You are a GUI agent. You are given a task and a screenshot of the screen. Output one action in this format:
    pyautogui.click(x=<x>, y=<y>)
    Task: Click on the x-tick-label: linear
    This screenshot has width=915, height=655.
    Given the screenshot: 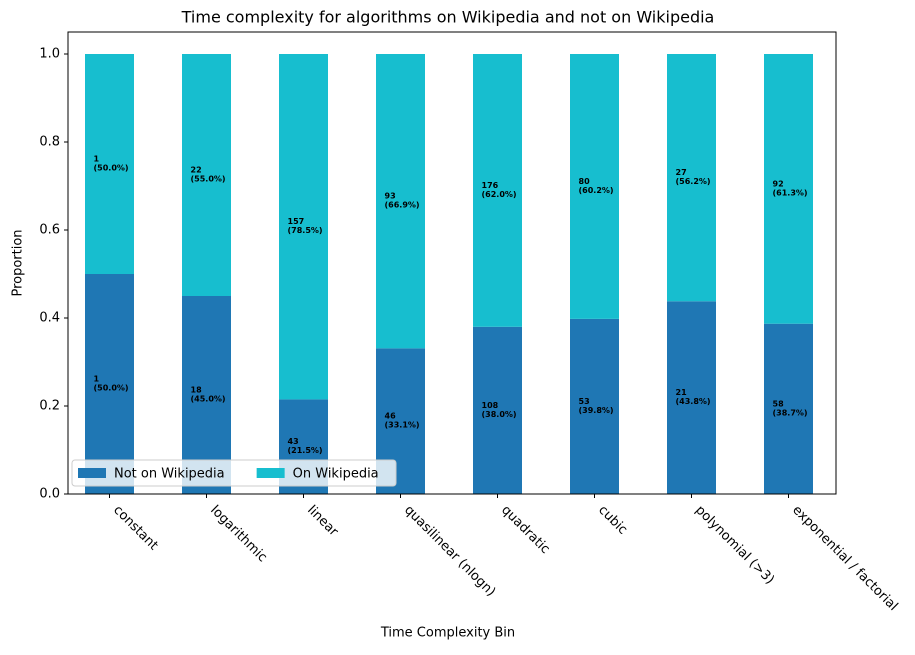 What is the action you would take?
    pyautogui.click(x=322, y=521)
    